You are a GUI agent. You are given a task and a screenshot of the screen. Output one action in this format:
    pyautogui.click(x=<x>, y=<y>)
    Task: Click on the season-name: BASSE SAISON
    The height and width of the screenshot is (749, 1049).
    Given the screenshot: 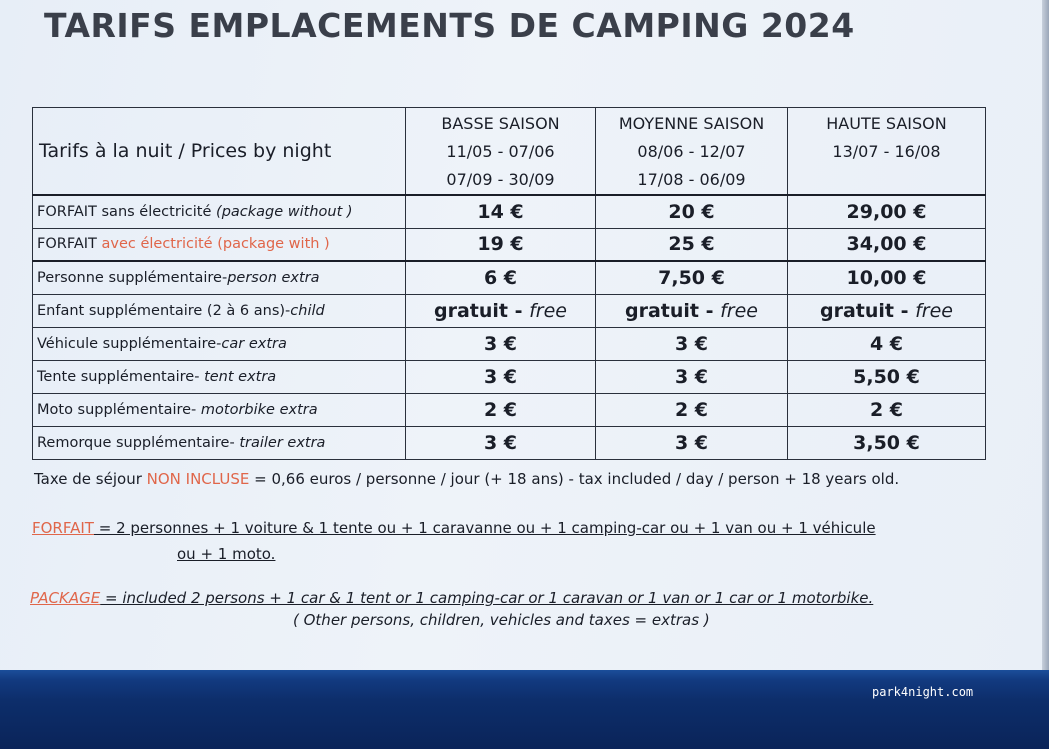 What is the action you would take?
    pyautogui.click(x=500, y=123)
    